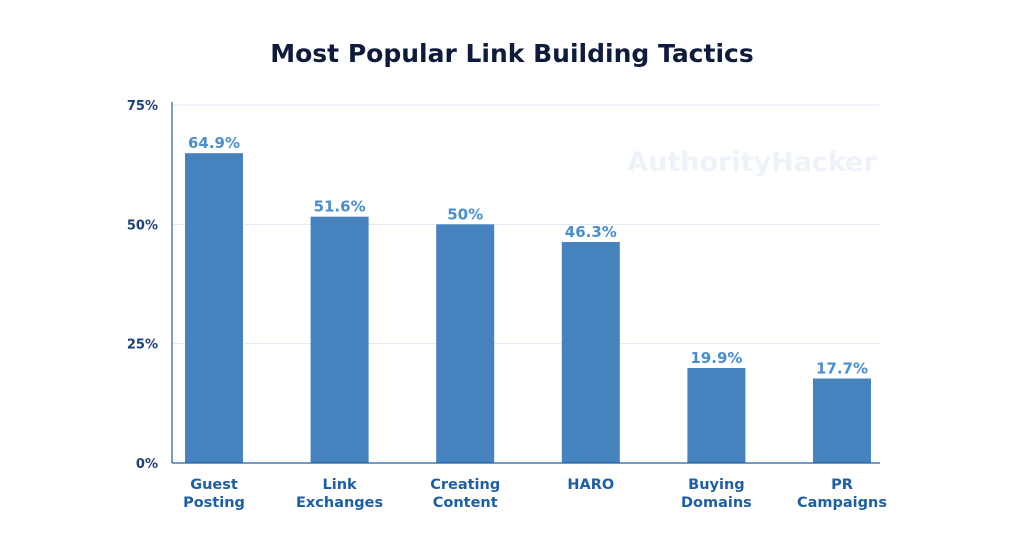 This screenshot has width=1024, height=557. What do you see at coordinates (214, 143) in the screenshot?
I see `data-label: 64.9%` at bounding box center [214, 143].